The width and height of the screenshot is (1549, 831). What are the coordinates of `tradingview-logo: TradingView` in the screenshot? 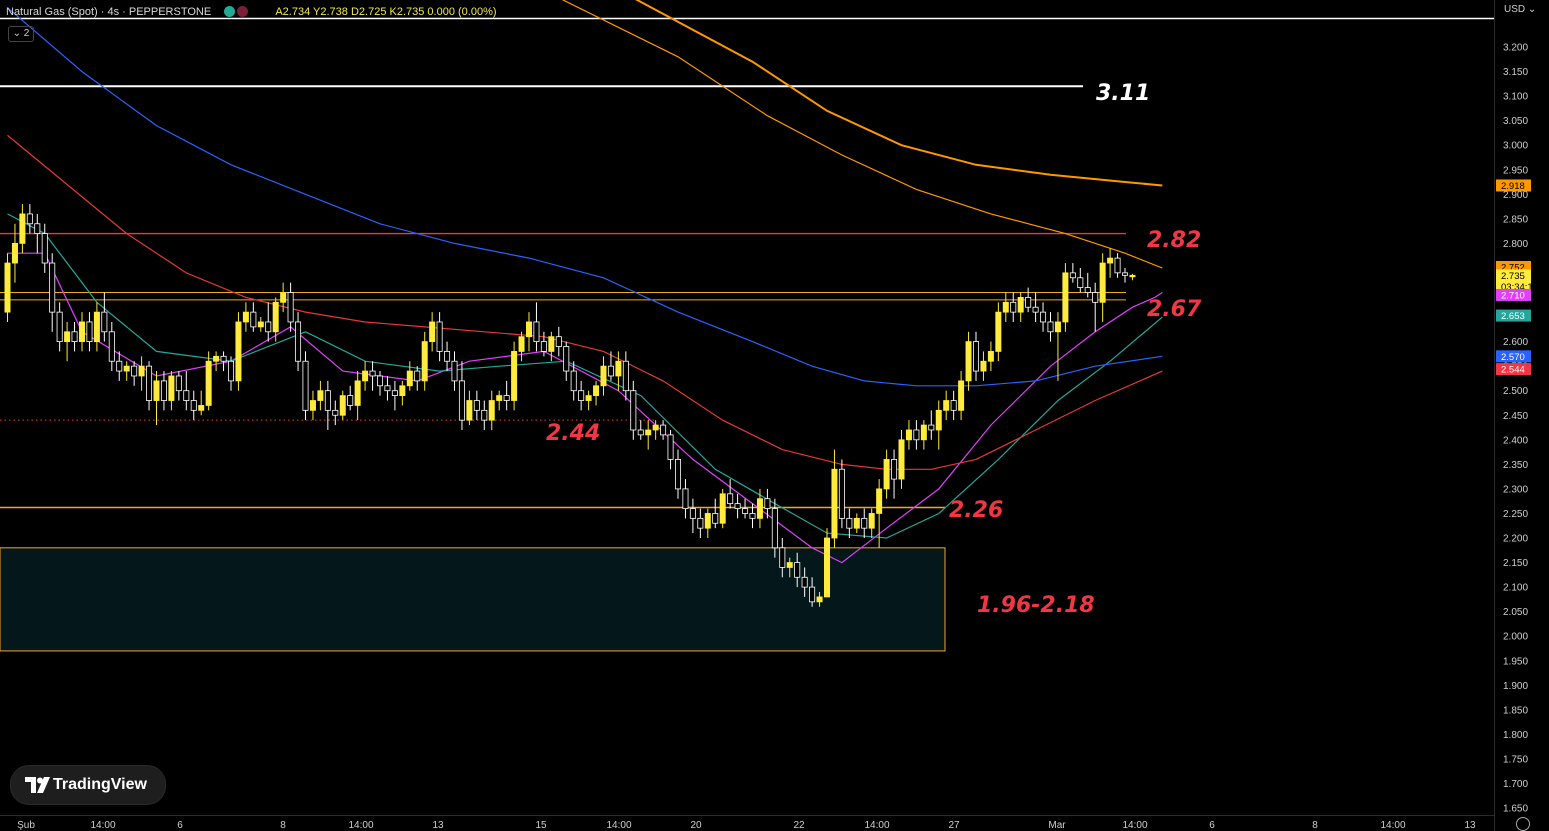 It's located at (88, 785).